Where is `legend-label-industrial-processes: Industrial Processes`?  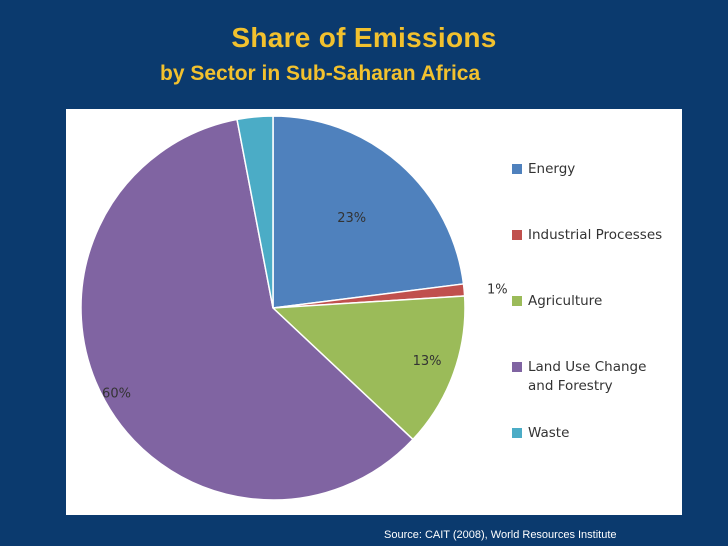
legend-label-industrial-processes: Industrial Processes is located at coordinates (595, 235).